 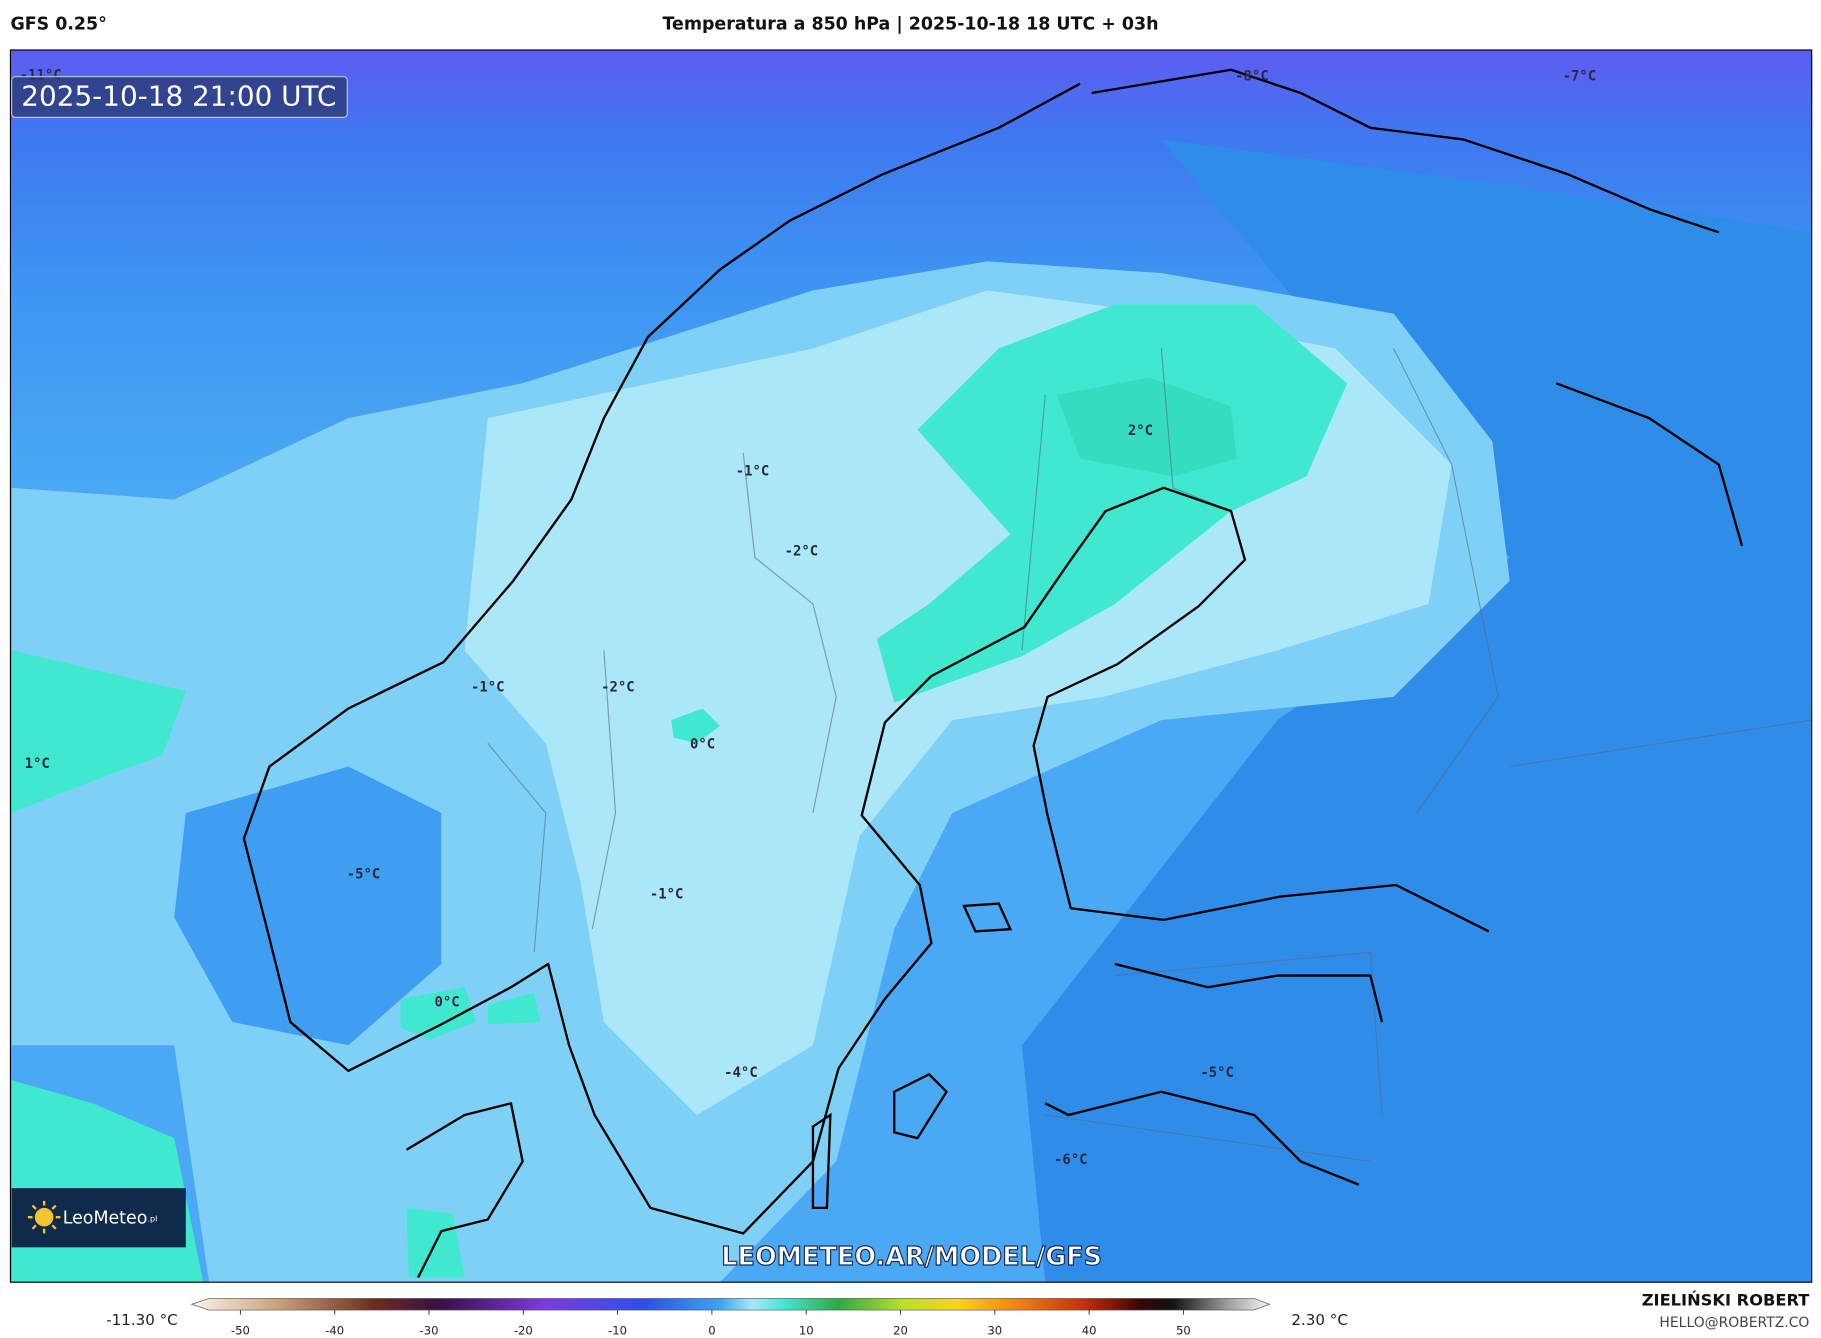 What do you see at coordinates (1183, 1330) in the screenshot?
I see `colorbar-tick-label: 50` at bounding box center [1183, 1330].